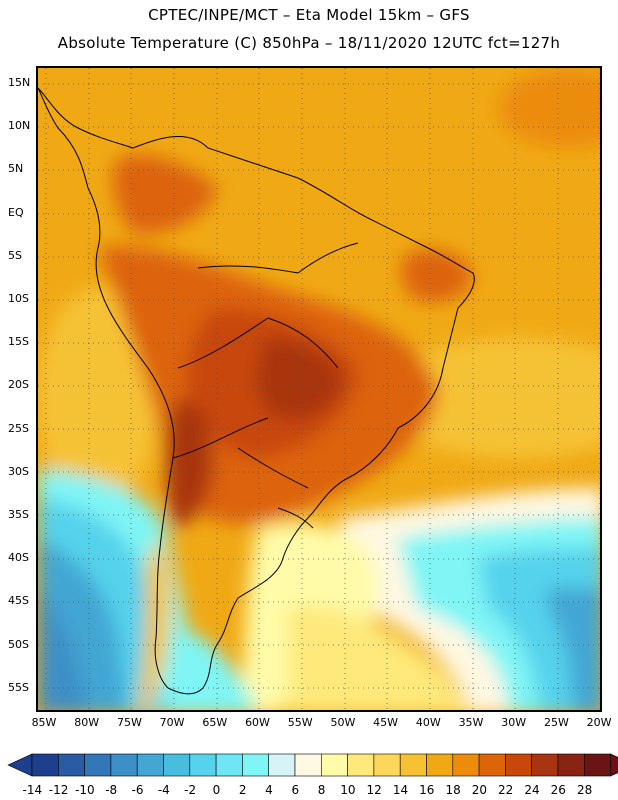  I want to click on lat-label: 45S, so click(18, 601).